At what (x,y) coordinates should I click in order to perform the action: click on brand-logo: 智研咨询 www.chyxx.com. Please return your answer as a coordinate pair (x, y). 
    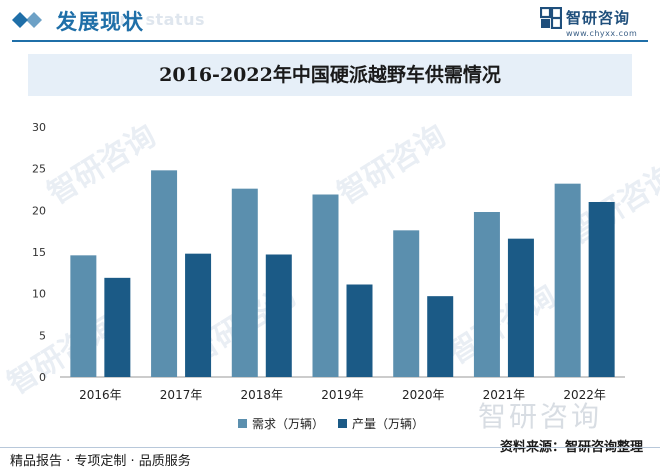
    Looking at the image, I should click on (595, 23).